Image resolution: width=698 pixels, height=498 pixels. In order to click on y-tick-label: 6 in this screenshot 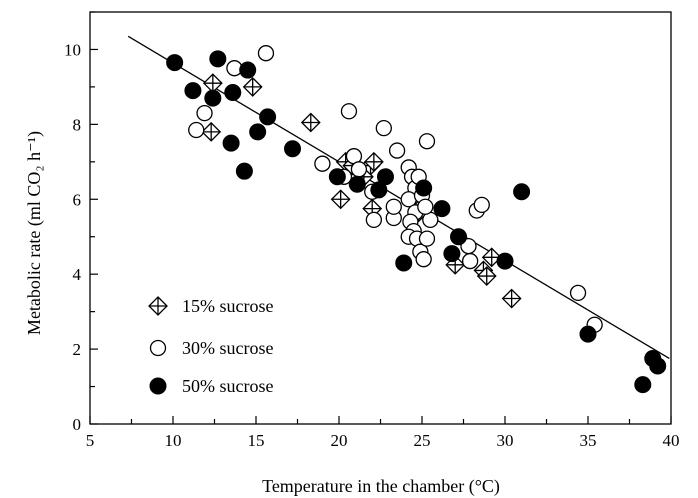, I will do `click(77, 199)`.